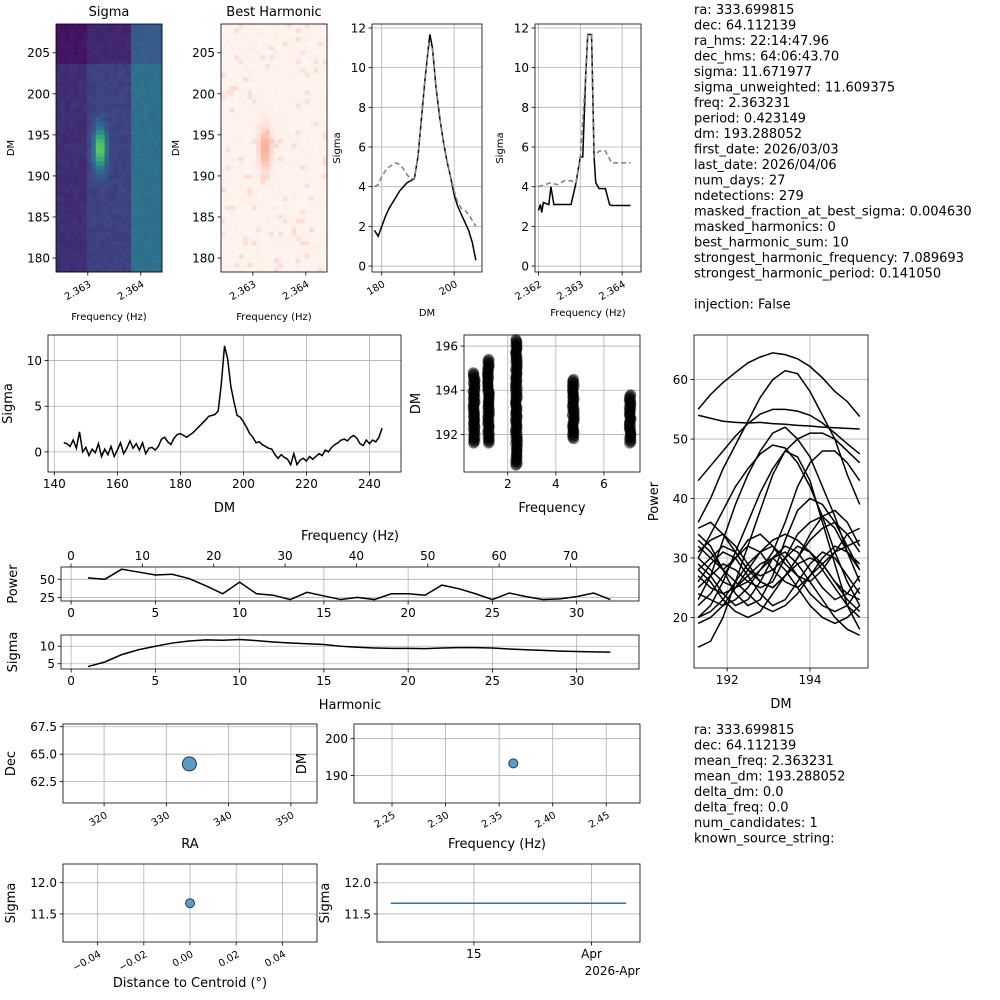 The width and height of the screenshot is (1000, 1000). Describe the element at coordinates (376, 288) in the screenshot. I see `sigma_vs_dm_zoom-xtick-label: 180` at that location.